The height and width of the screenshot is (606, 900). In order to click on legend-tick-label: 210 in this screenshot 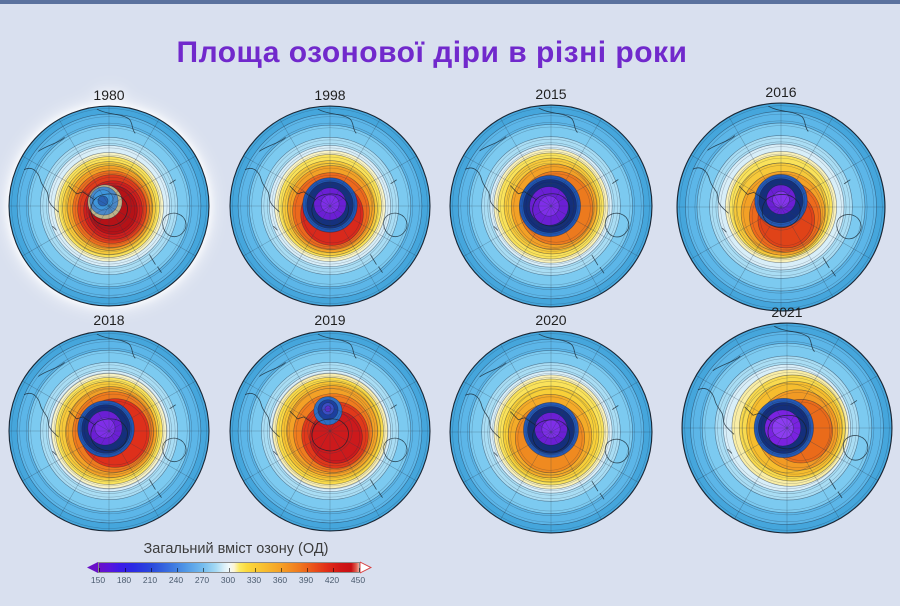, I will do `click(150, 580)`.